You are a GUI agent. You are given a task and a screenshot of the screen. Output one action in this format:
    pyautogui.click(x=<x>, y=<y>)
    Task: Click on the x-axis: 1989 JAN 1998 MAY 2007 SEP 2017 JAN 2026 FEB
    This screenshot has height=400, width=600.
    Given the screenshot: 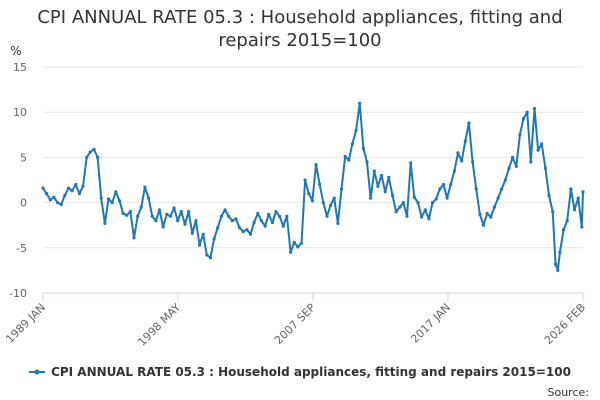 What is the action you would take?
    pyautogui.click(x=295, y=320)
    